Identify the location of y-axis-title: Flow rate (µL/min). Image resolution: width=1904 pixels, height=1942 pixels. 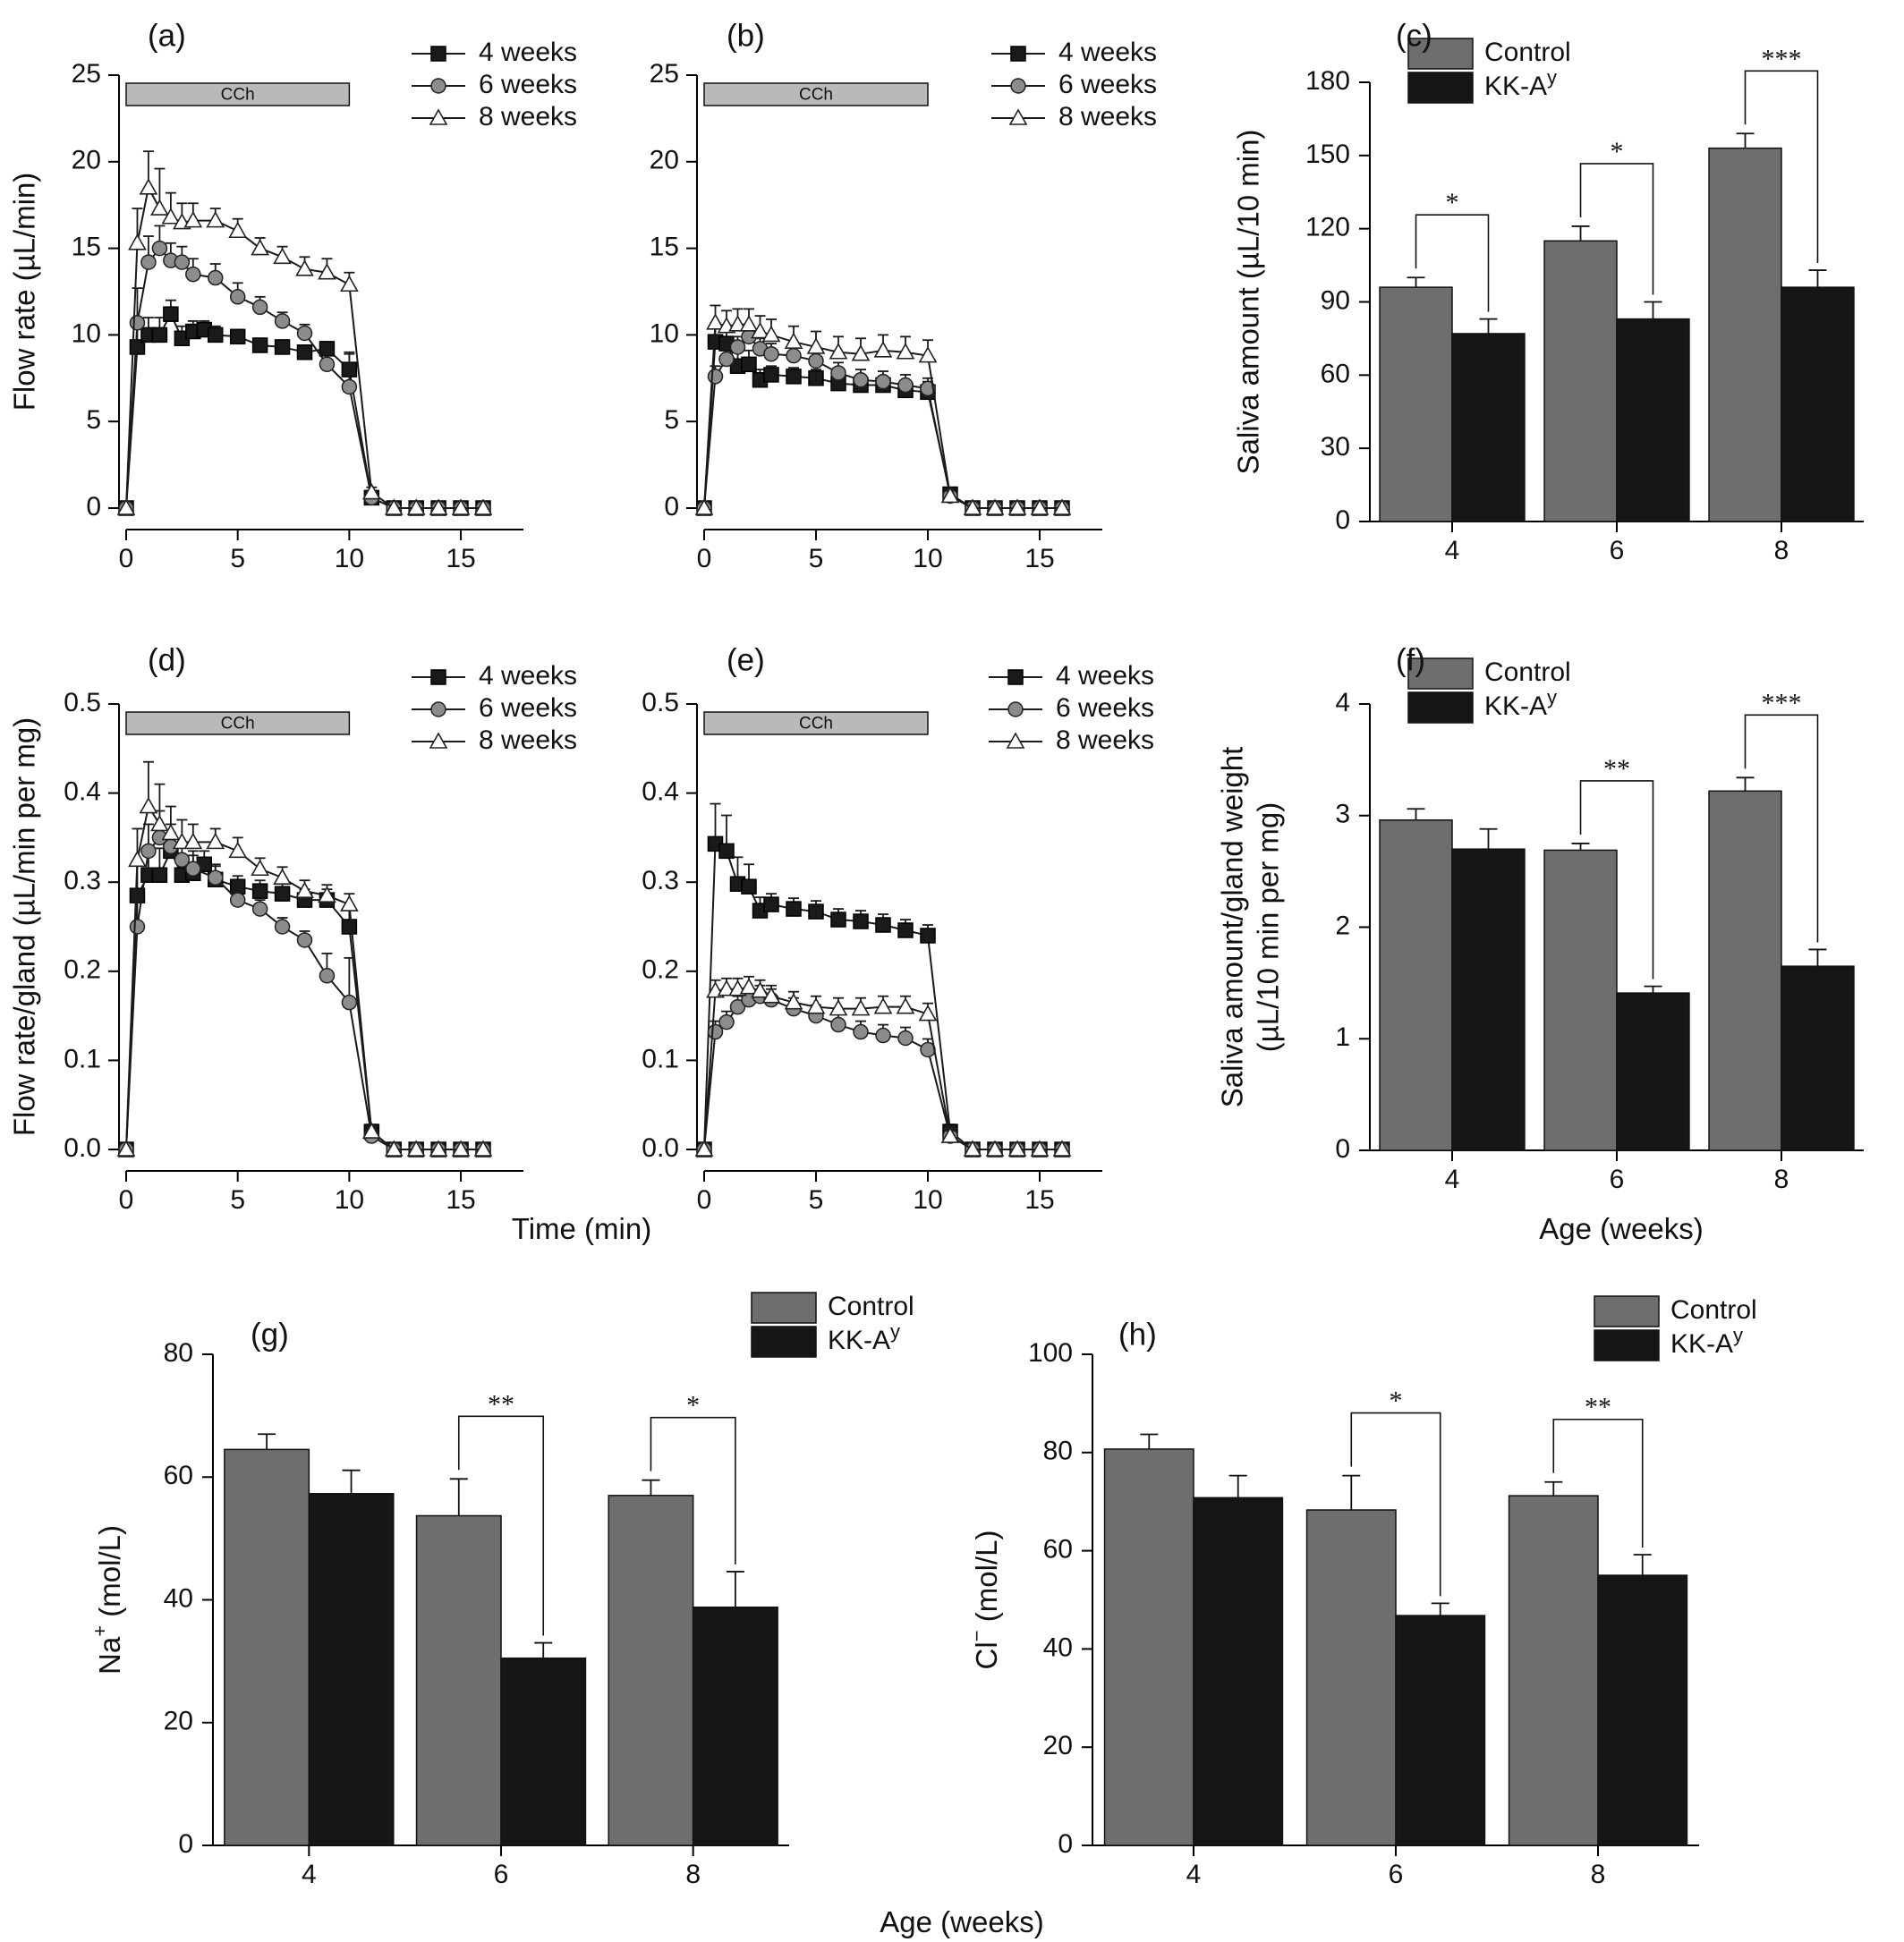
(24, 292).